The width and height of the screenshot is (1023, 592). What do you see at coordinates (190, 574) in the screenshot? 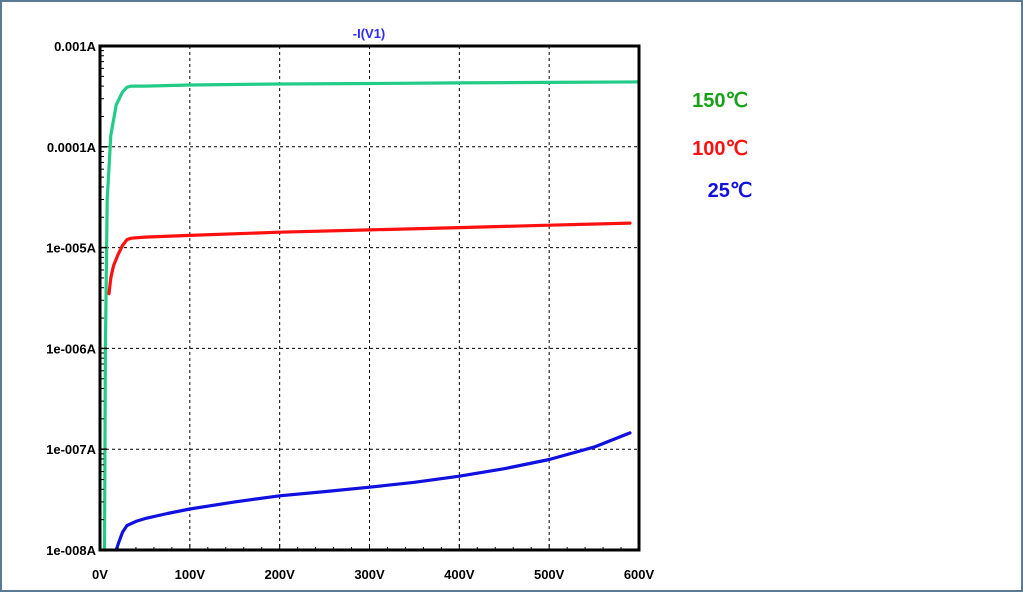
I see `x-tick-label: 100V` at bounding box center [190, 574].